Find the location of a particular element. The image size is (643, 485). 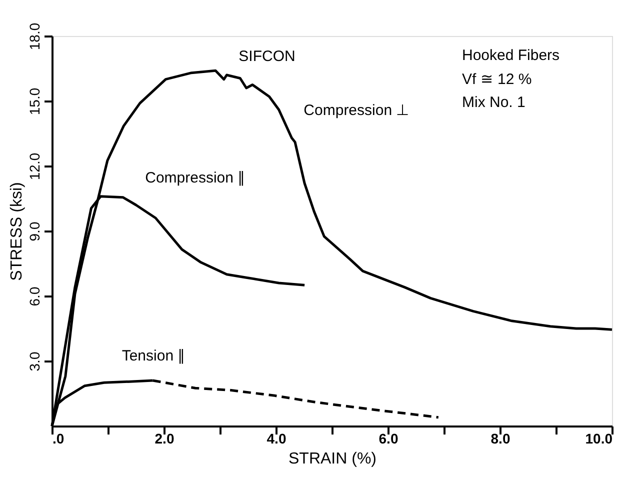

y-tick-label: 15.0 is located at coordinates (34, 102).